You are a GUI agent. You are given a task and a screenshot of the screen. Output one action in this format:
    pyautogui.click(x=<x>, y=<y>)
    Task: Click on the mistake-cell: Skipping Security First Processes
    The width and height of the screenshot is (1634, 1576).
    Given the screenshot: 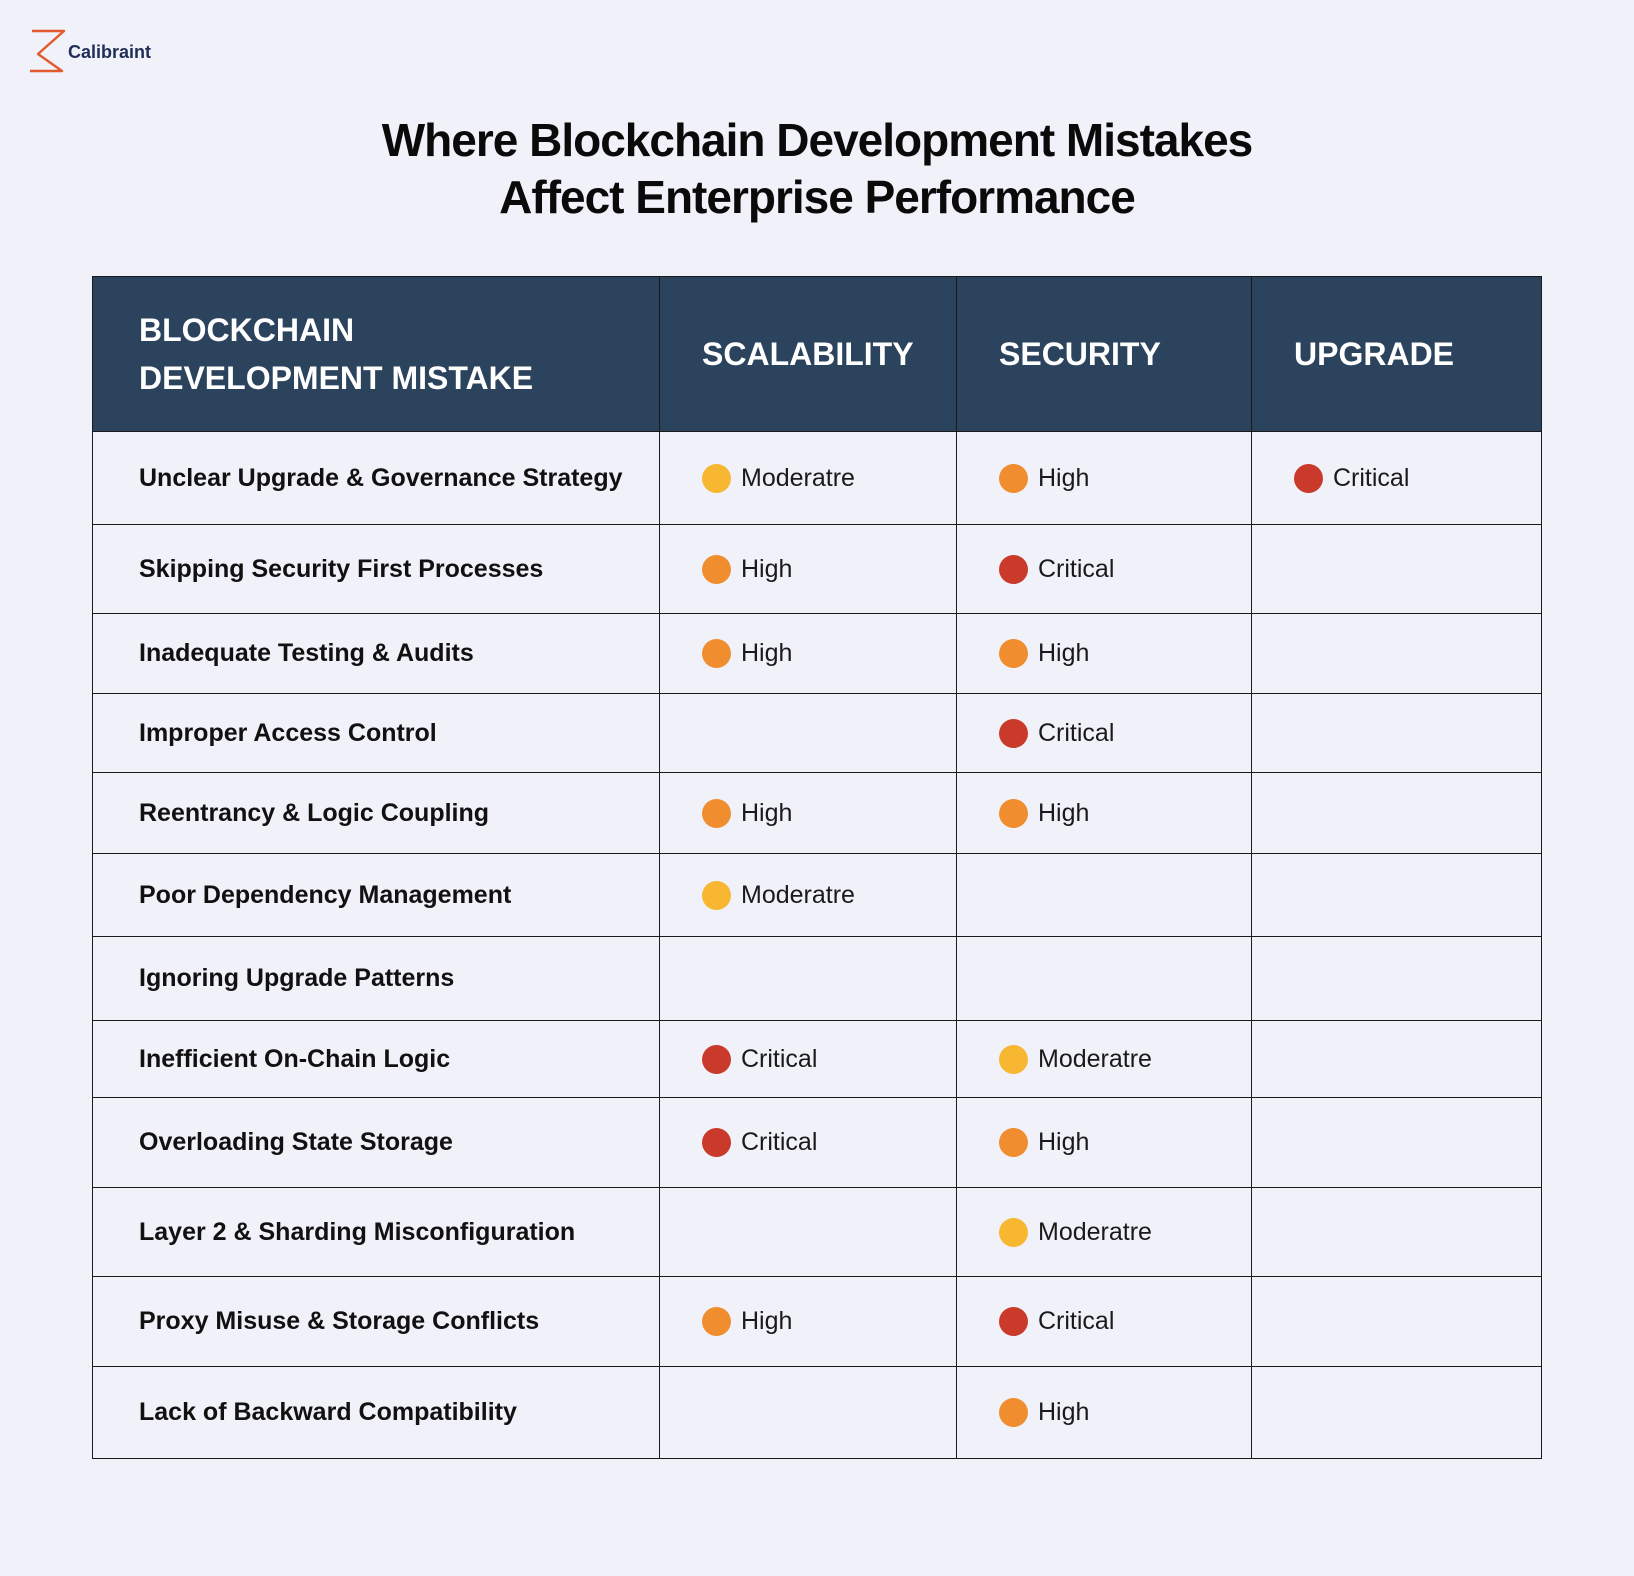 What is the action you would take?
    pyautogui.click(x=376, y=569)
    